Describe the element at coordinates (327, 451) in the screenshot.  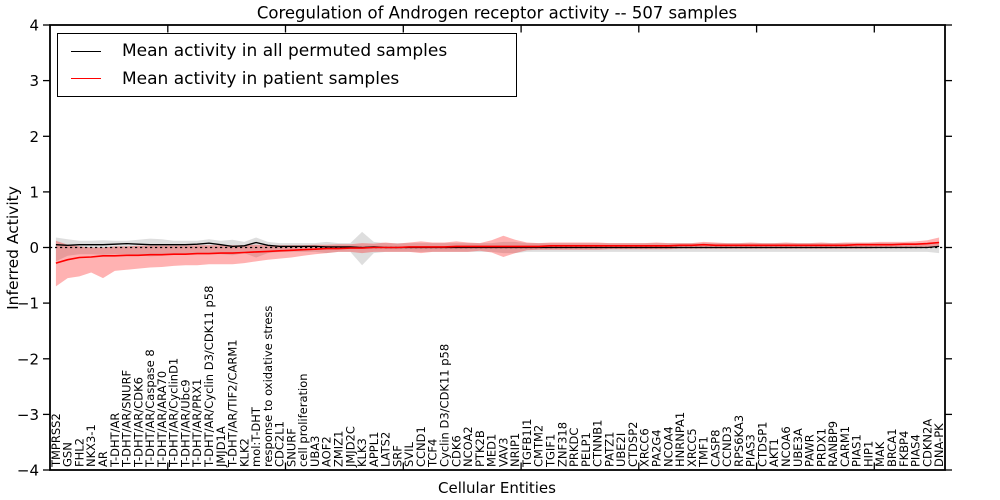
I see `svg-text: AOF2` at that location.